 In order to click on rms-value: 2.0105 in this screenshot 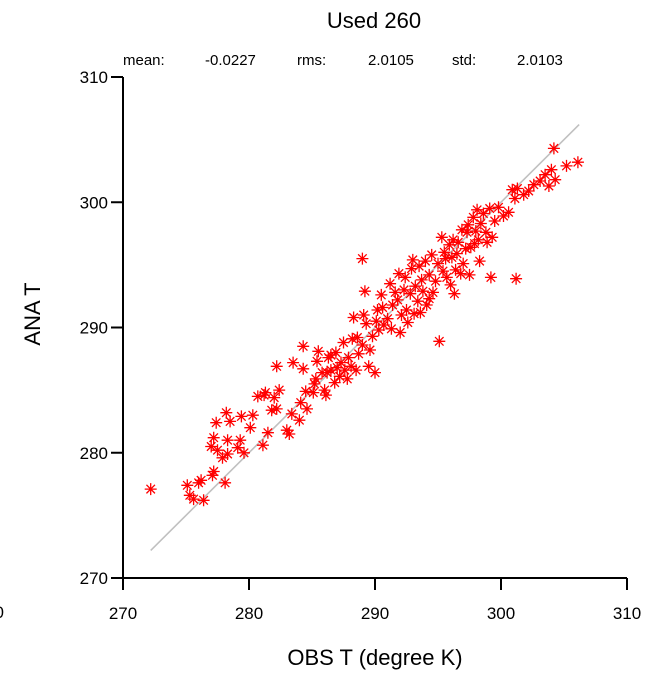, I will do `click(391, 60)`.